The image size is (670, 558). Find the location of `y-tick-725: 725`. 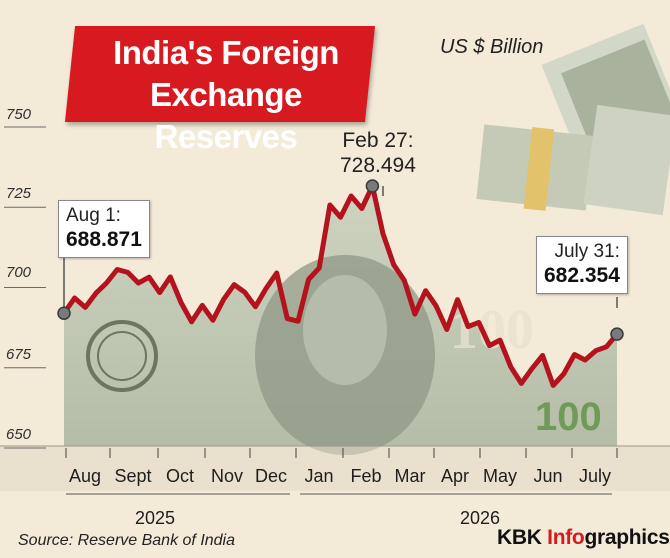

y-tick-725: 725 is located at coordinates (19, 193).